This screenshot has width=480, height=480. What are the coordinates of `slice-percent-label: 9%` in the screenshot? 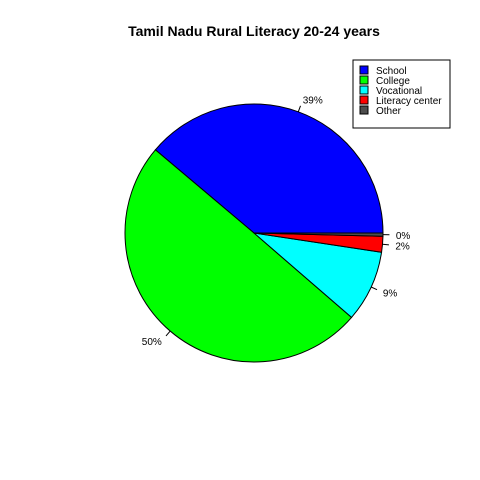 It's located at (390, 293).